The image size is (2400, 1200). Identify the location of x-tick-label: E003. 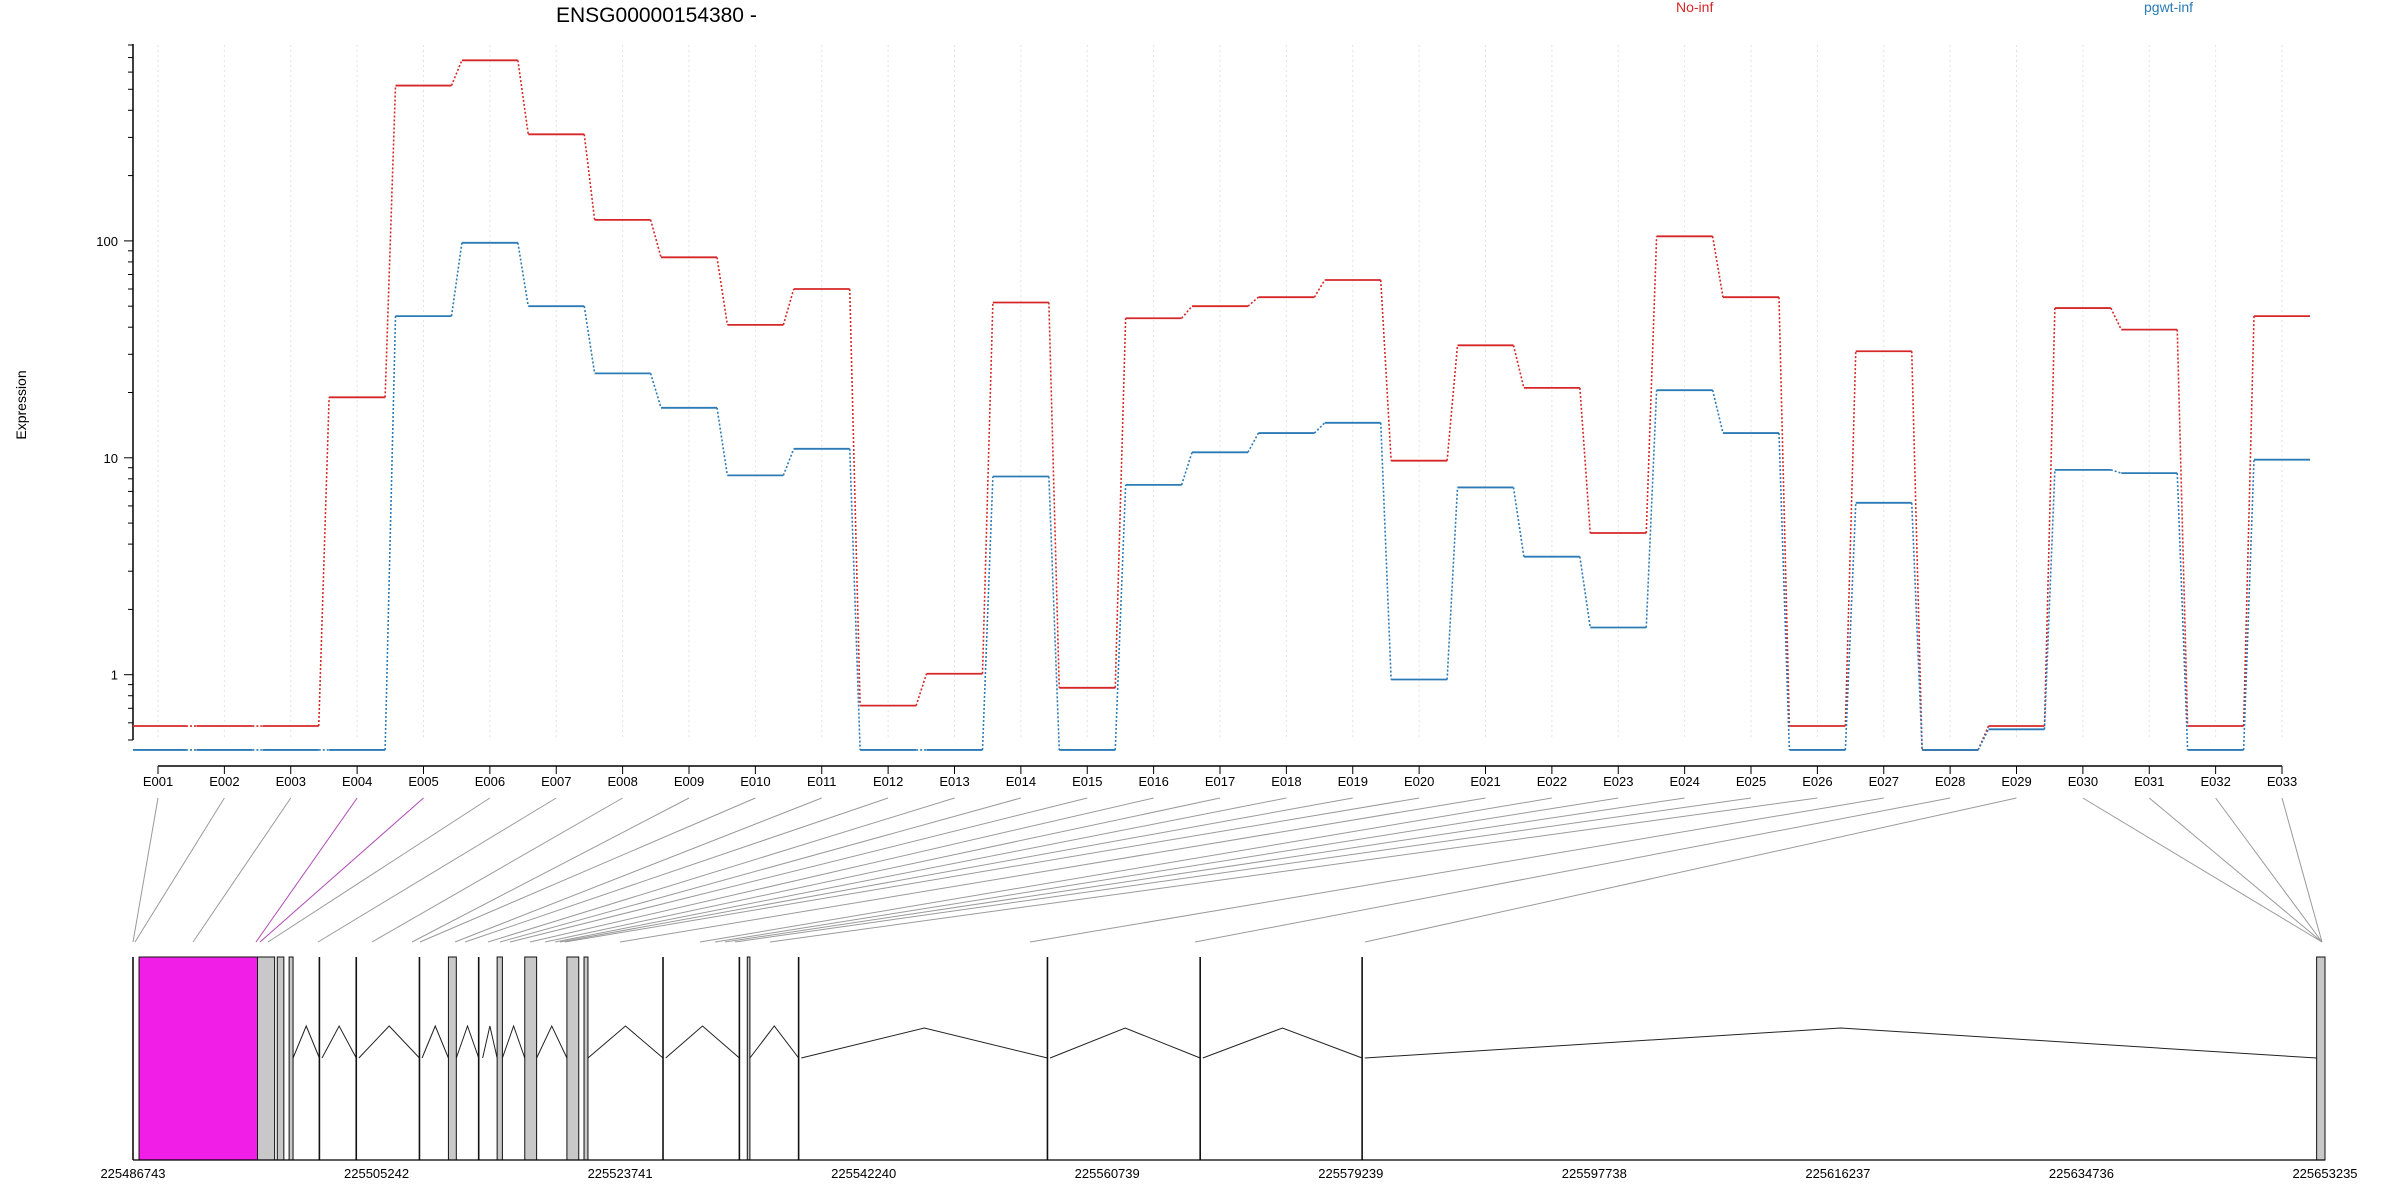
(291, 781).